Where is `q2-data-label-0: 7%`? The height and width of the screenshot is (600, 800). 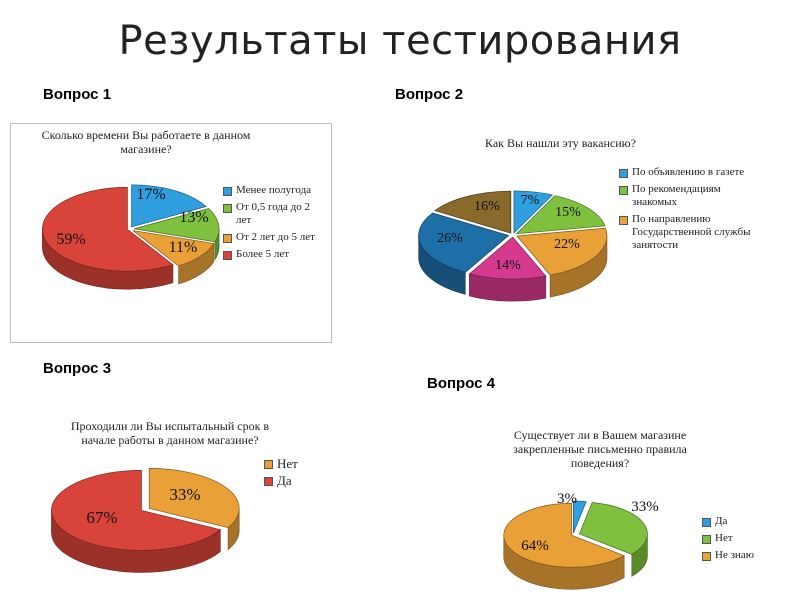 q2-data-label-0: 7% is located at coordinates (530, 200).